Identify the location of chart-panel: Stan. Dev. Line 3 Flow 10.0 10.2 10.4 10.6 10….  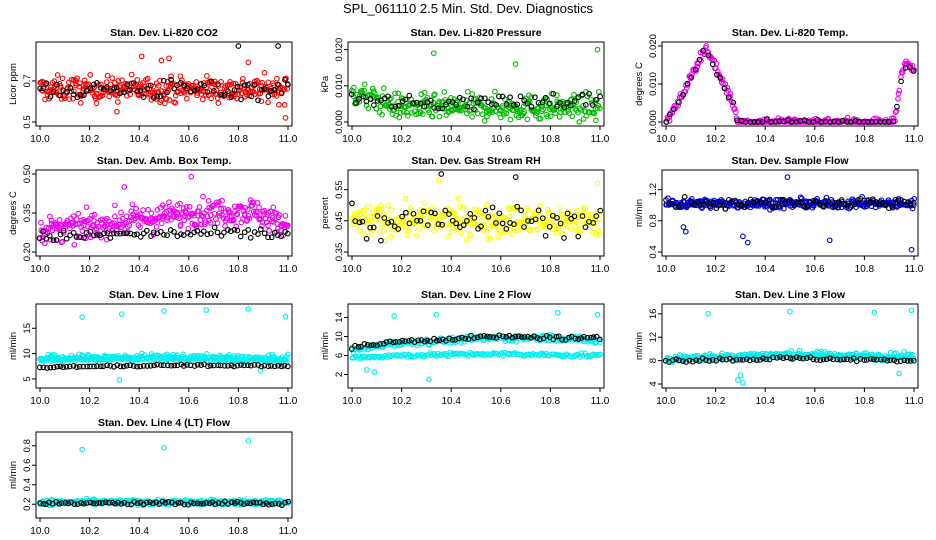
(779, 348).